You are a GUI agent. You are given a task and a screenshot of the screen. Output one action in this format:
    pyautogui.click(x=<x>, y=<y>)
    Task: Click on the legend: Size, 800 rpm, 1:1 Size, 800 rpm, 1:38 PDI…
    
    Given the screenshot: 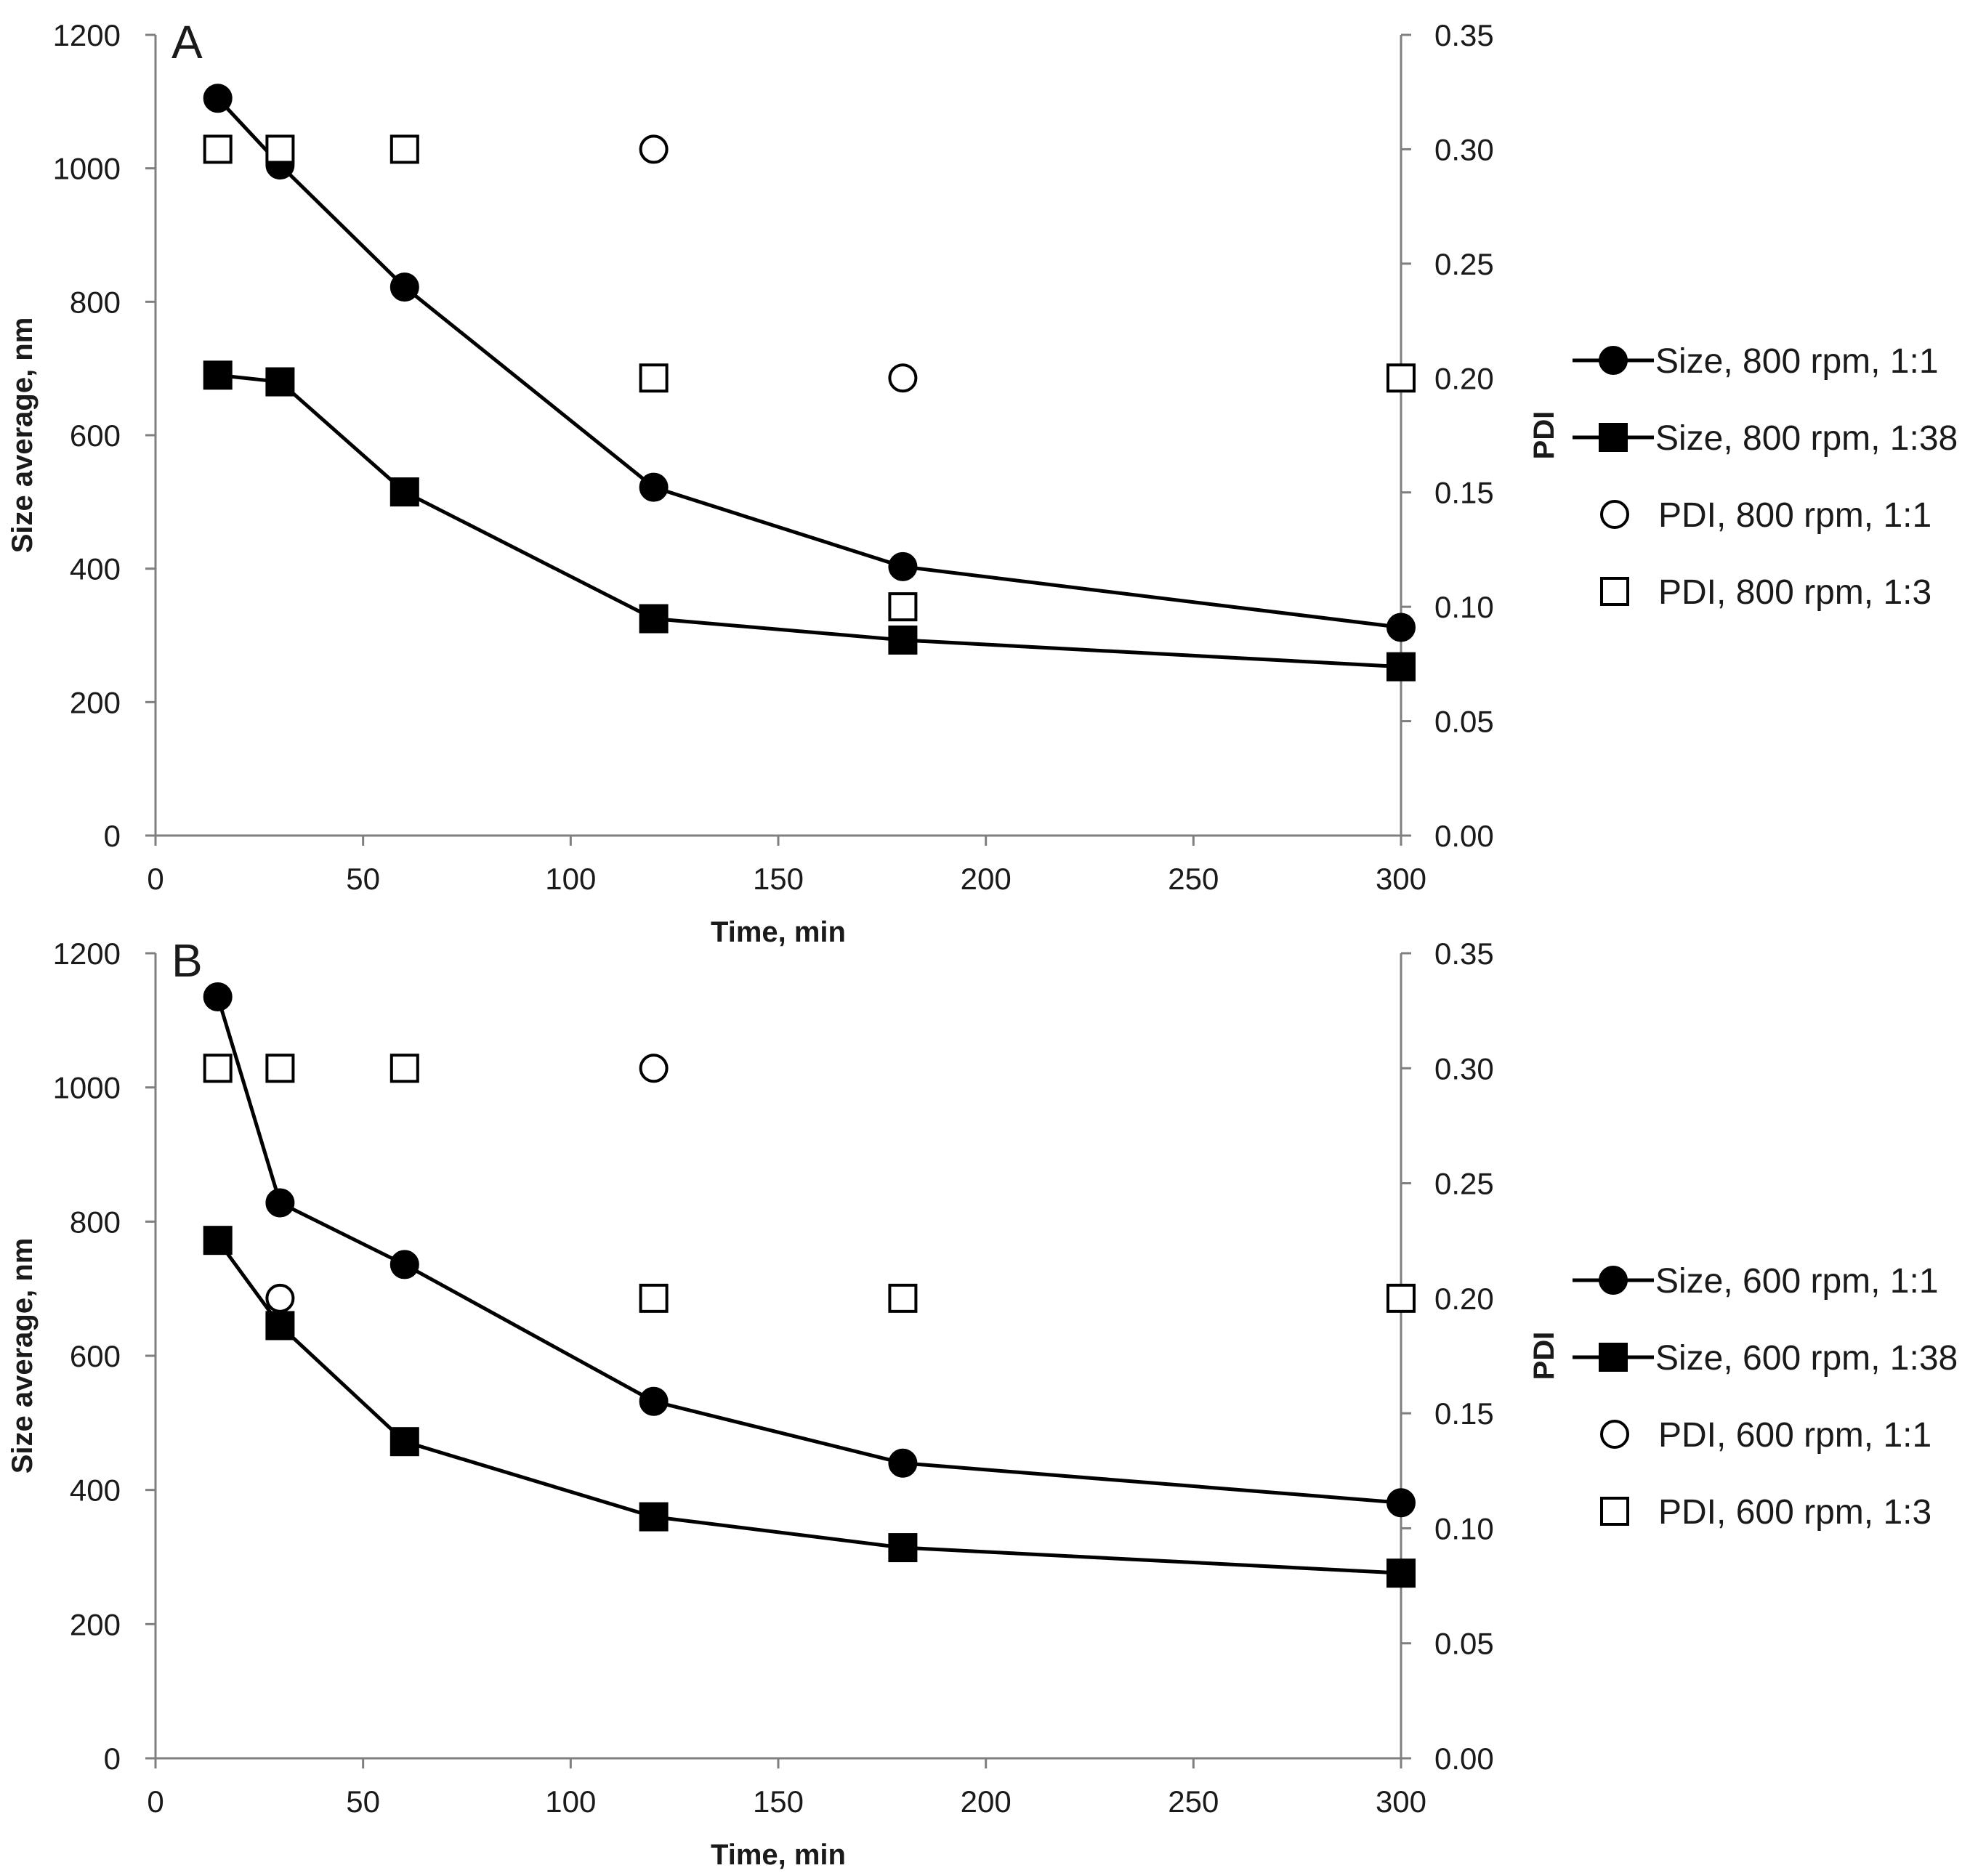 What is the action you would take?
    pyautogui.click(x=1765, y=477)
    